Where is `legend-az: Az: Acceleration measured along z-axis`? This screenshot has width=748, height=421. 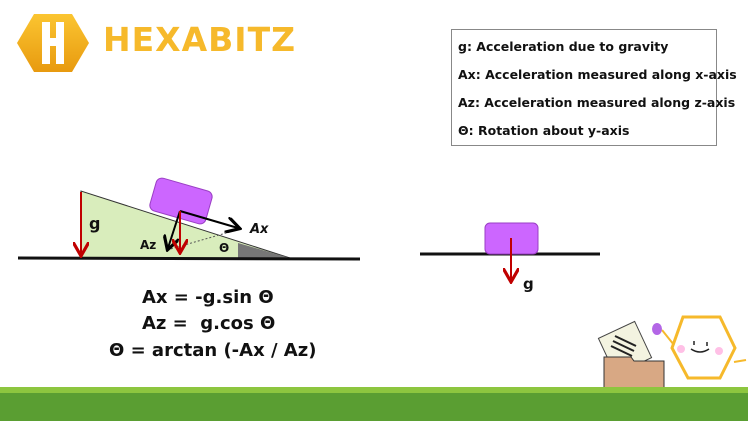 legend-az: Az: Acceleration measured along z-axis is located at coordinates (597, 102).